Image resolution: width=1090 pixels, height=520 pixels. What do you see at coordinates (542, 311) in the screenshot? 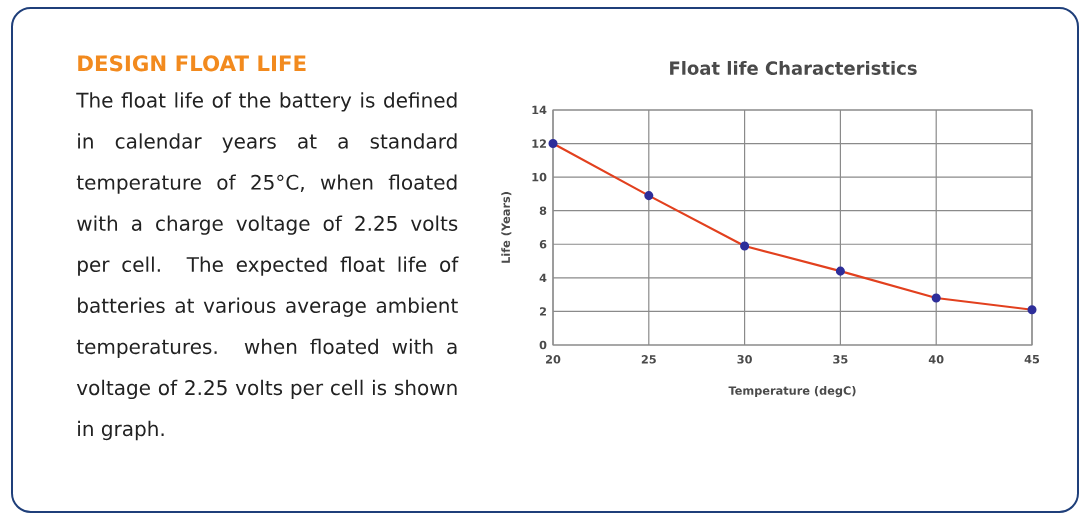
I see `y-tick-label: 2` at bounding box center [542, 311].